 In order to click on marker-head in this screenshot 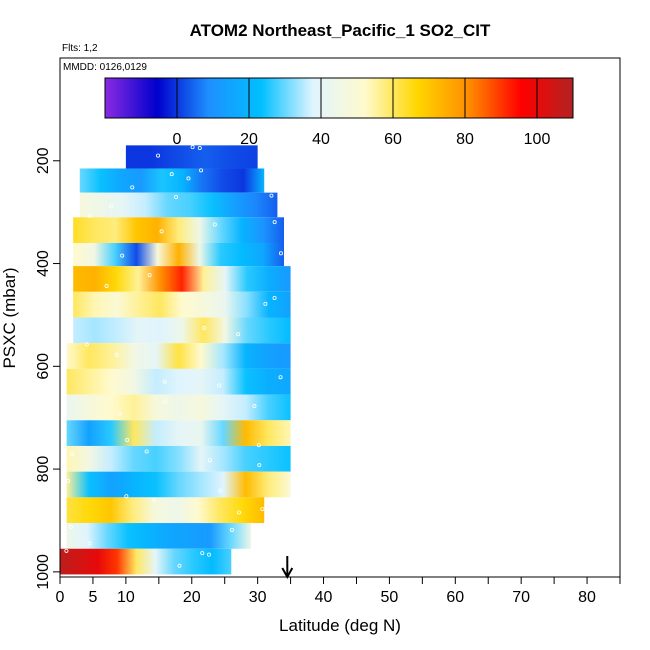, I will do `click(287, 573)`.